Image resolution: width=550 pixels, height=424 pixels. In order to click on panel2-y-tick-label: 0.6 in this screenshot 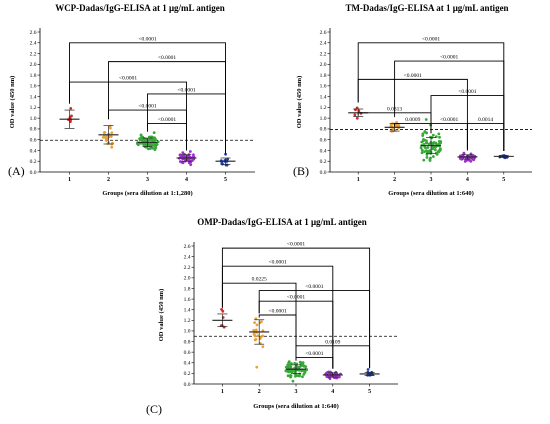, I will do `click(323, 140)`.